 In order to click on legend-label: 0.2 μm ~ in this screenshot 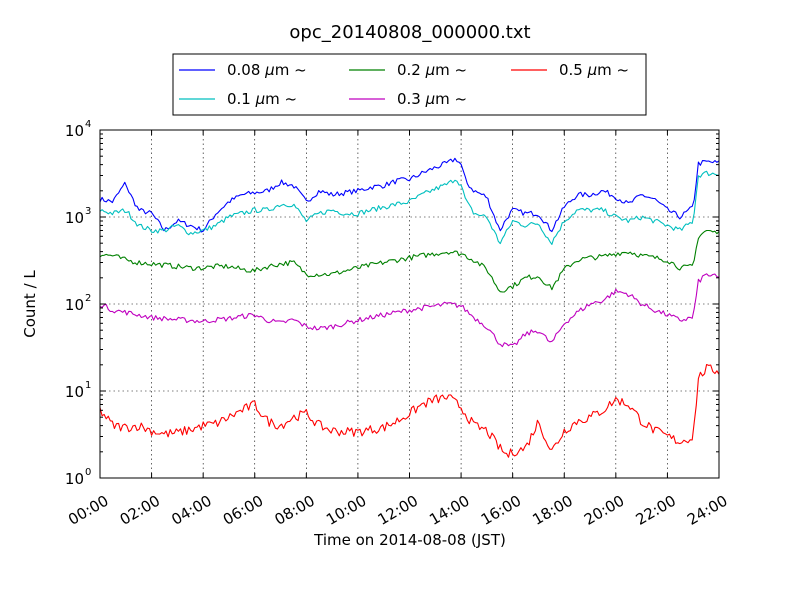, I will do `click(432, 70)`.